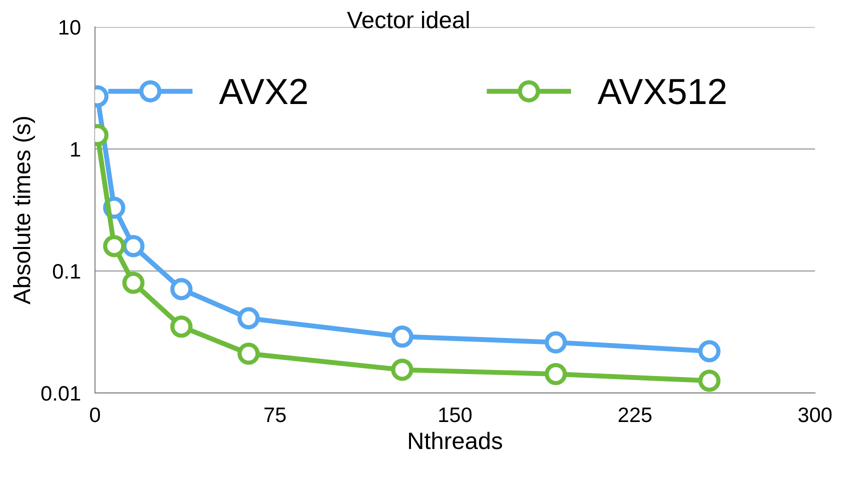 This screenshot has height=478, width=843. What do you see at coordinates (408, 19) in the screenshot?
I see `chart-title: Vector ideal` at bounding box center [408, 19].